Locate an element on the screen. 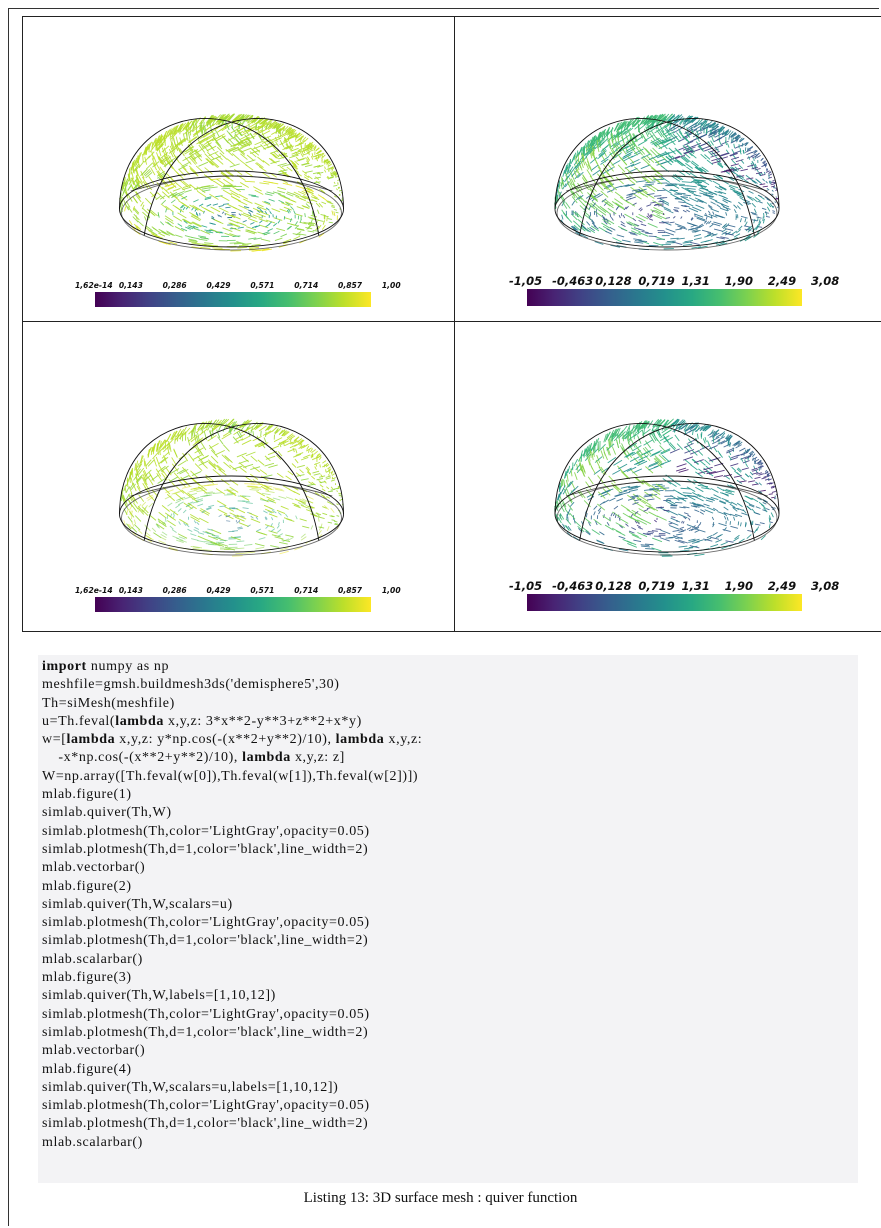  code-text: mlab.figure(2) is located at coordinates (87, 886).